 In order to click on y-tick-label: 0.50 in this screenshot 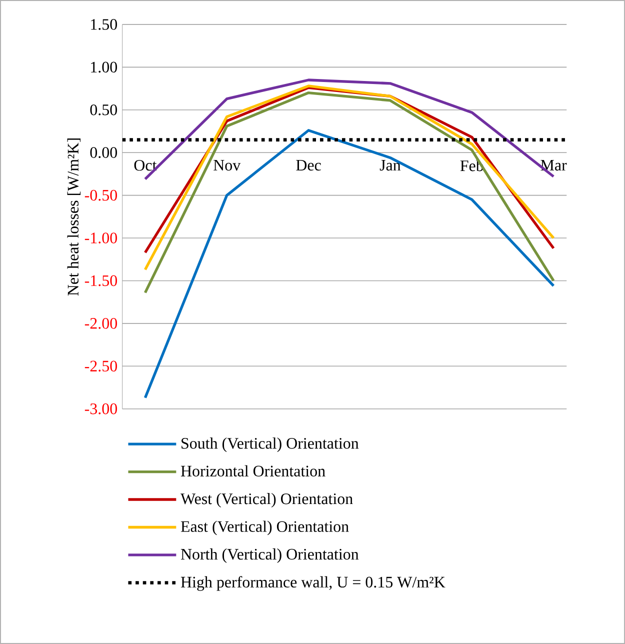, I will do `click(103, 110)`.